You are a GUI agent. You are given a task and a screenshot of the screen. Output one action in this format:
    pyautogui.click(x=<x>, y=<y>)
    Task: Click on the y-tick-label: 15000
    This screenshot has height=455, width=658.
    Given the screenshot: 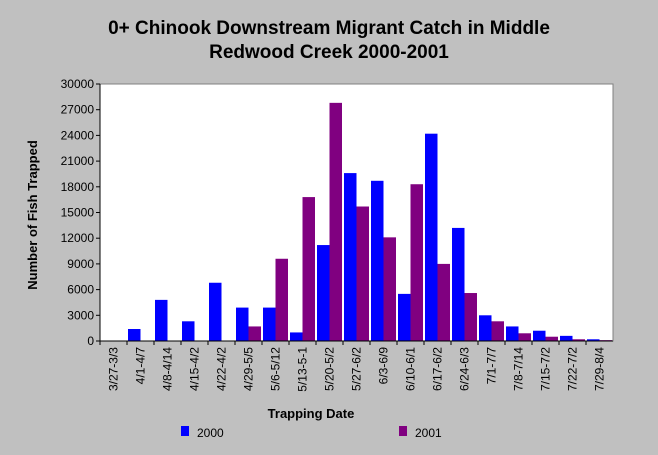 What is the action you would take?
    pyautogui.click(x=78, y=213)
    